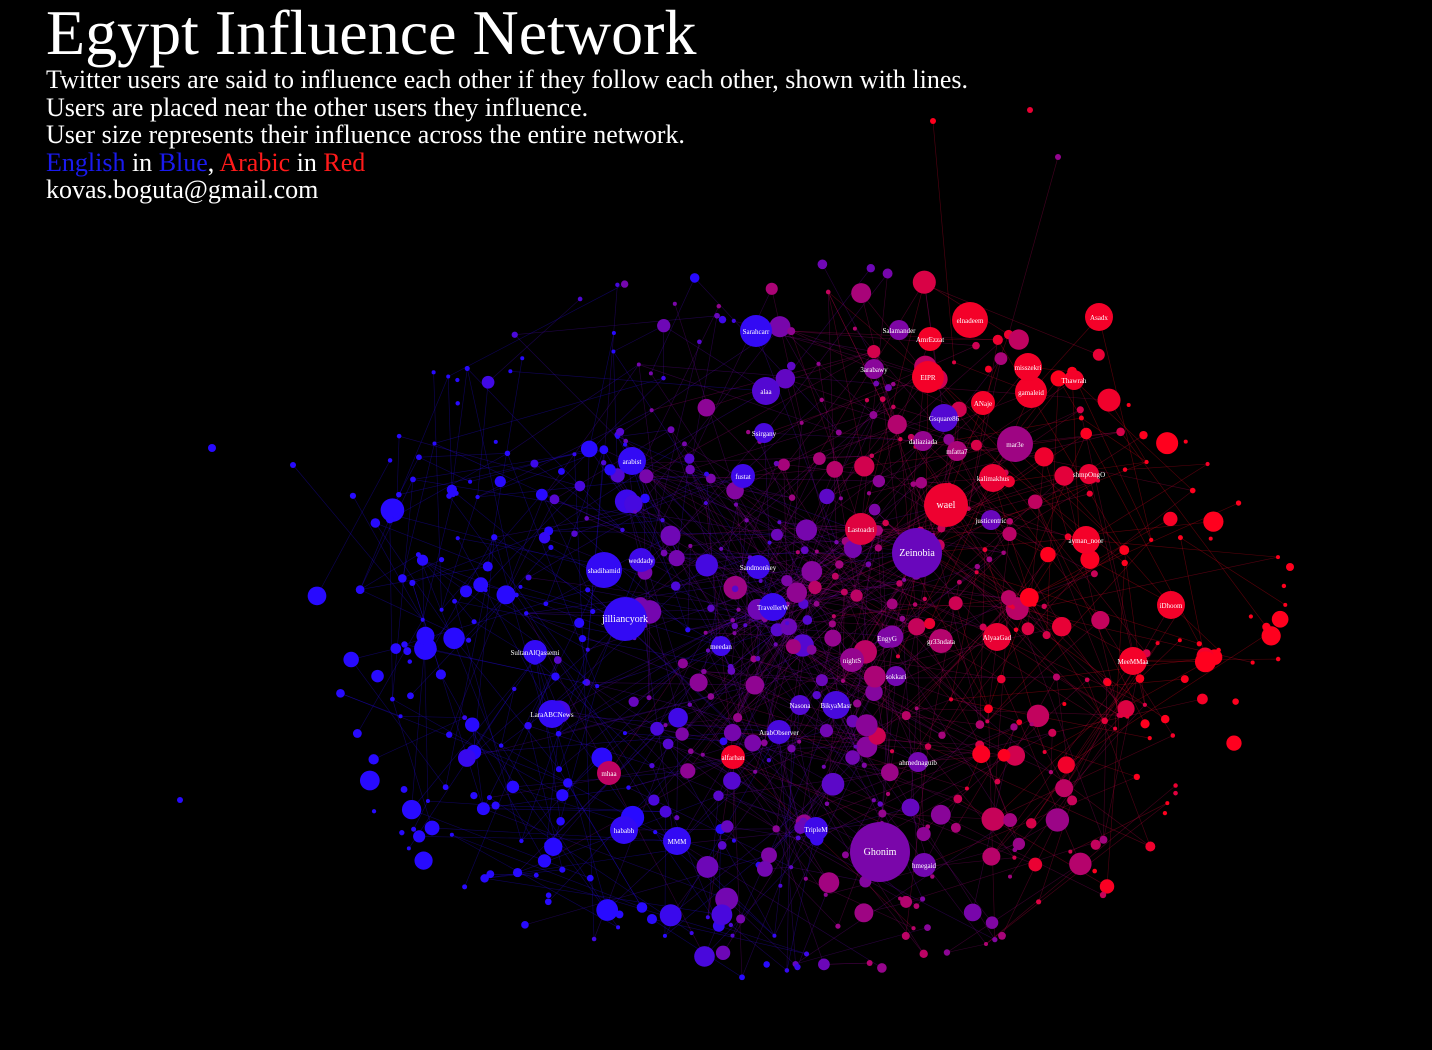 The image size is (1432, 1050). I want to click on node-label: shadihamid, so click(604, 571).